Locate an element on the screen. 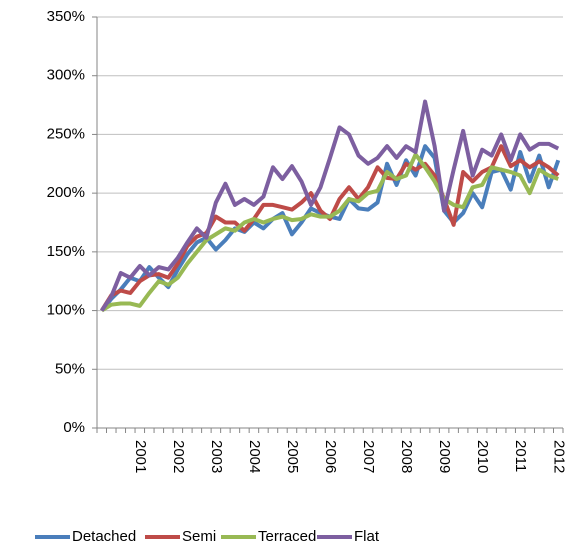 The height and width of the screenshot is (548, 571). legend-label: Flat is located at coordinates (367, 536).